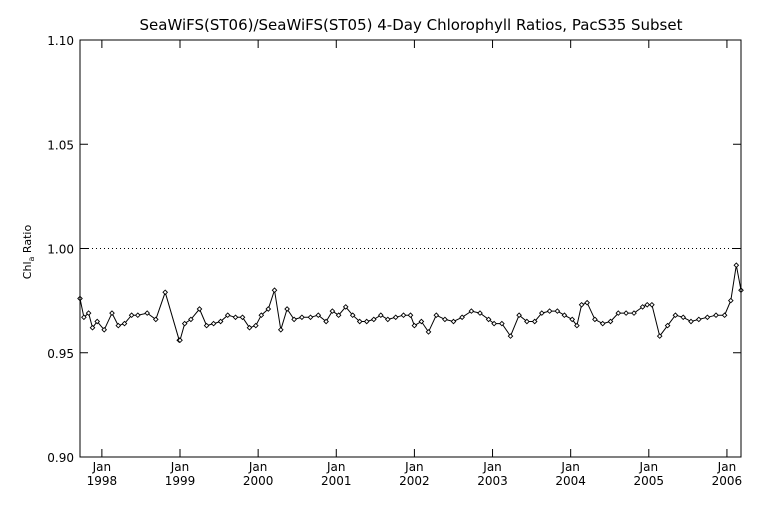 Image resolution: width=768 pixels, height=512 pixels. Describe the element at coordinates (414, 481) in the screenshot. I see `x-tick-year-label: 2002` at that location.